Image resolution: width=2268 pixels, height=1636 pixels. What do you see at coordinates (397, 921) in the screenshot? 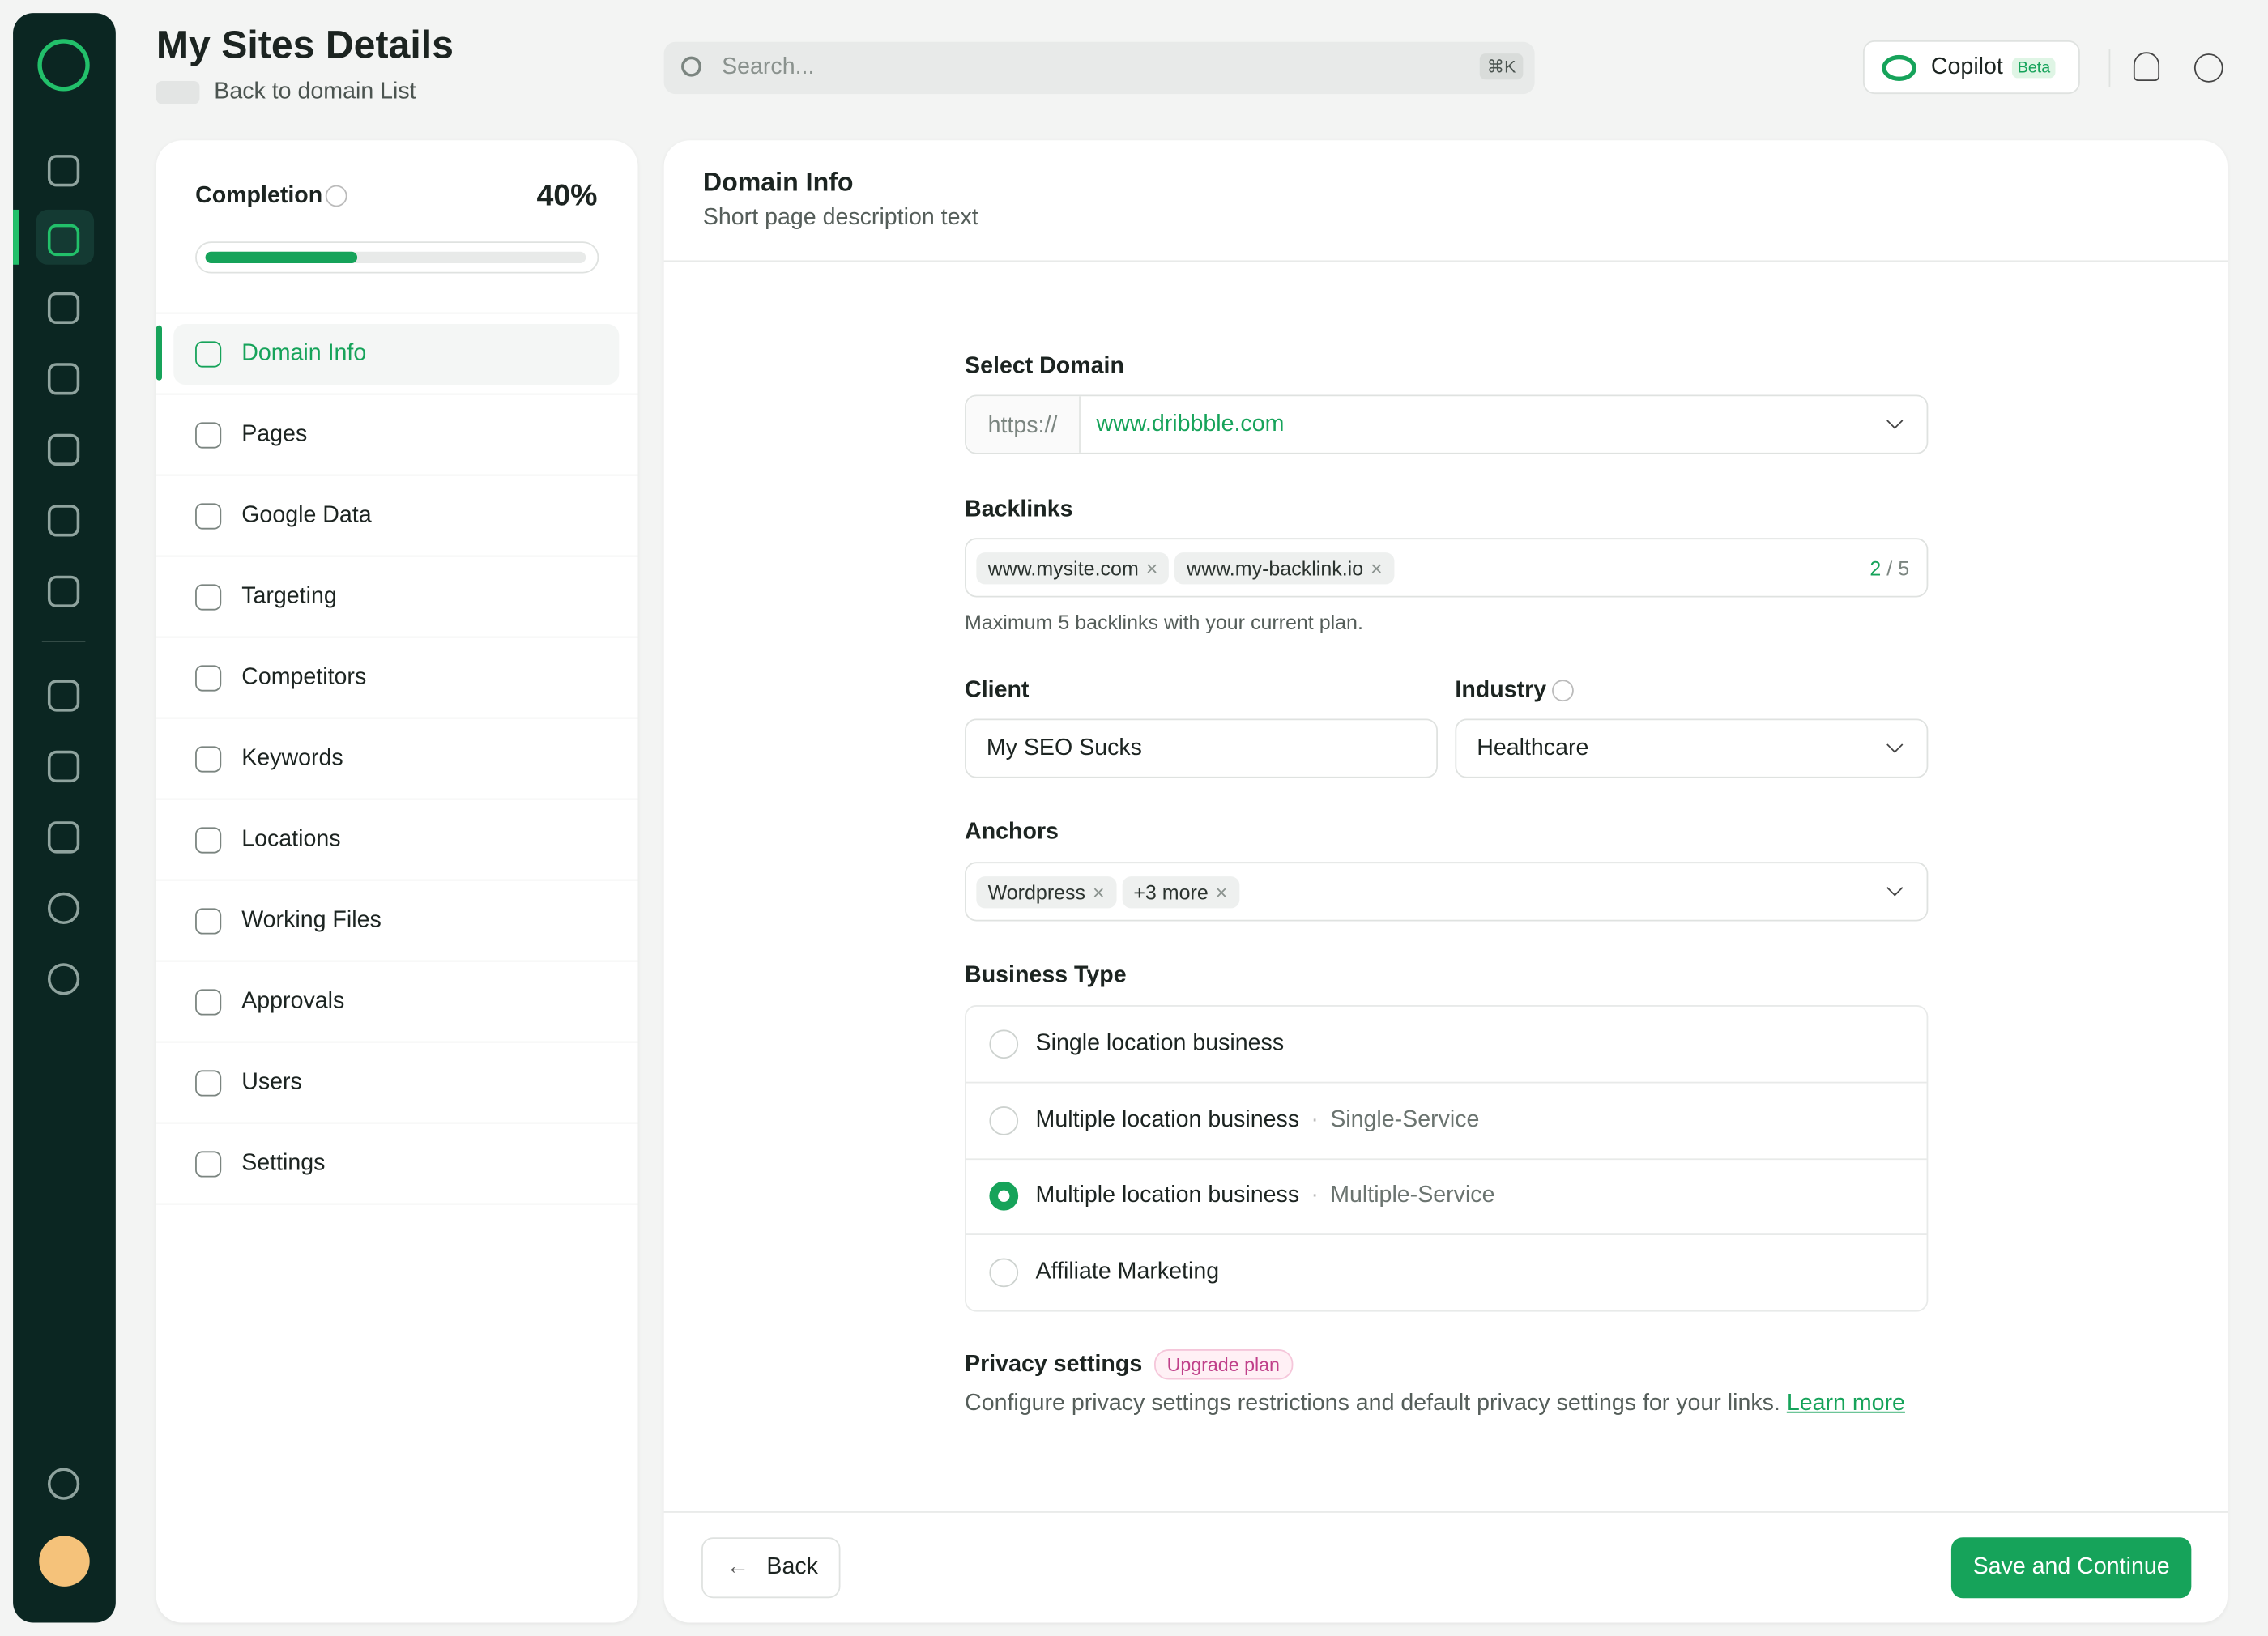
I see `nav-item: Working Files` at bounding box center [397, 921].